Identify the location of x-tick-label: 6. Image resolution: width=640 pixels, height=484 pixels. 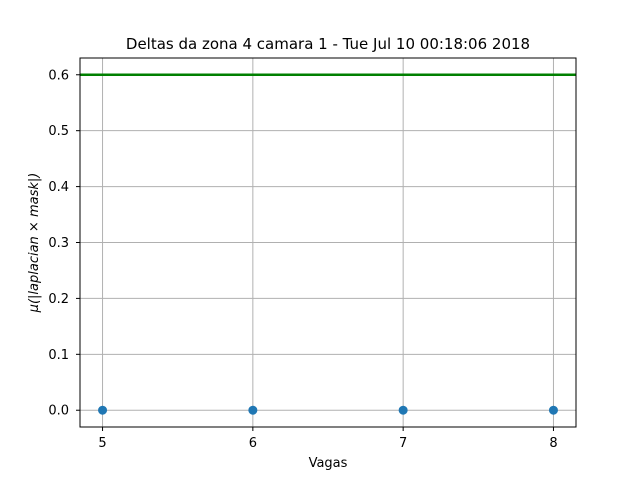
(253, 443).